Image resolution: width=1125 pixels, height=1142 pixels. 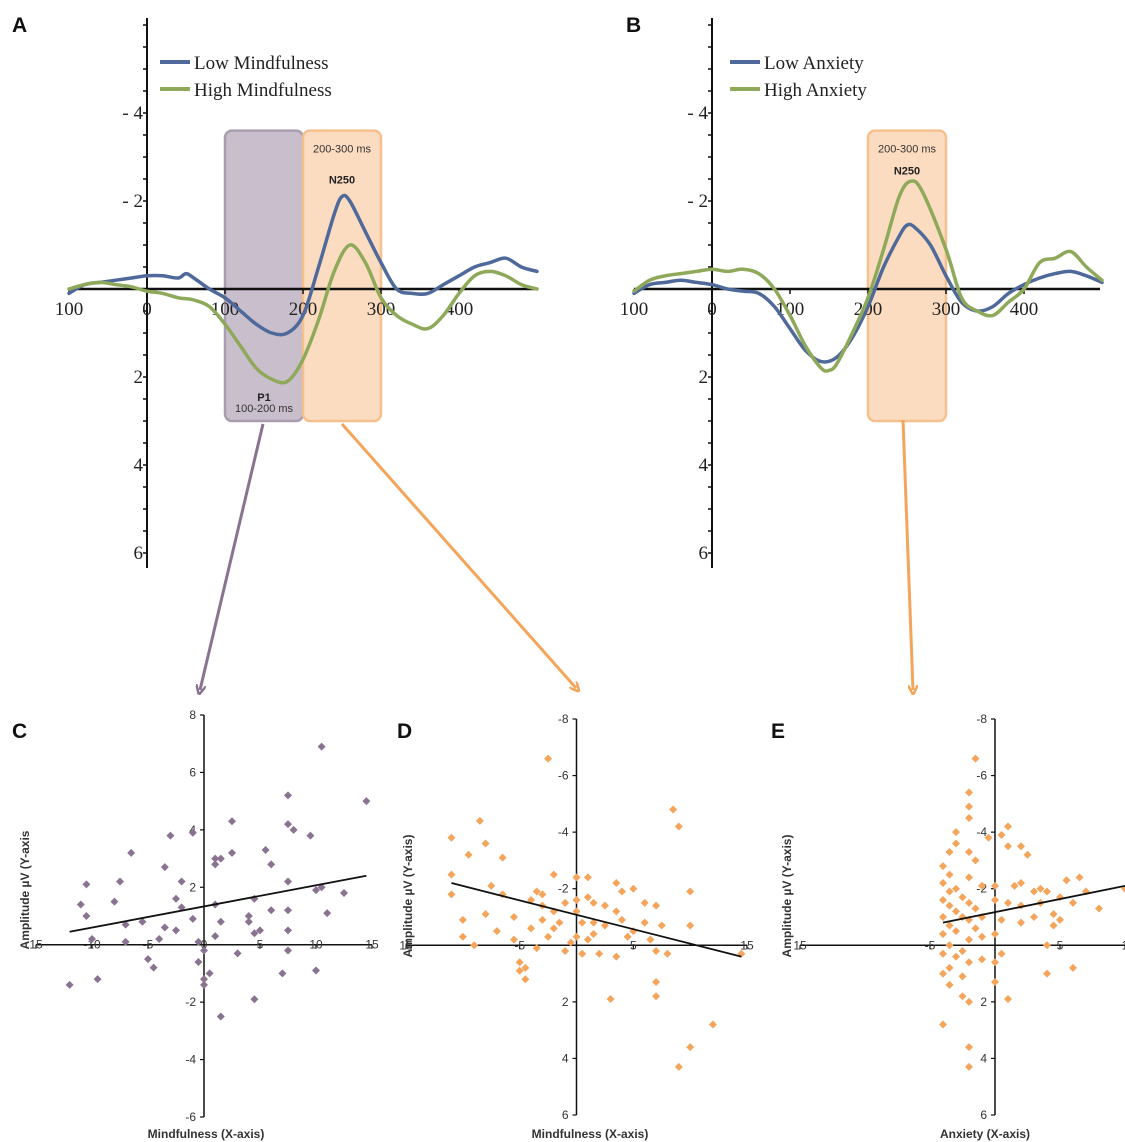 What do you see at coordinates (907, 554) in the screenshot?
I see `arrow-n250-to-e` at bounding box center [907, 554].